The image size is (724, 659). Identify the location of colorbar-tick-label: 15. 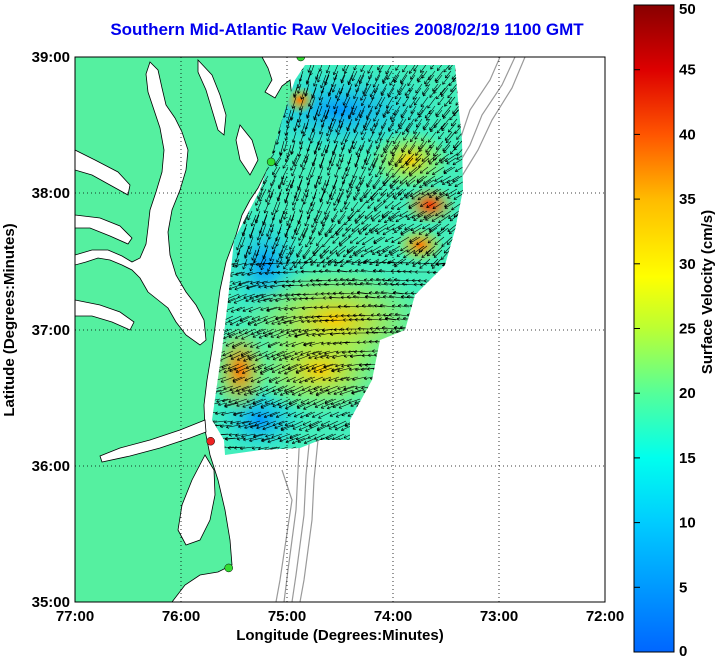
(687, 458).